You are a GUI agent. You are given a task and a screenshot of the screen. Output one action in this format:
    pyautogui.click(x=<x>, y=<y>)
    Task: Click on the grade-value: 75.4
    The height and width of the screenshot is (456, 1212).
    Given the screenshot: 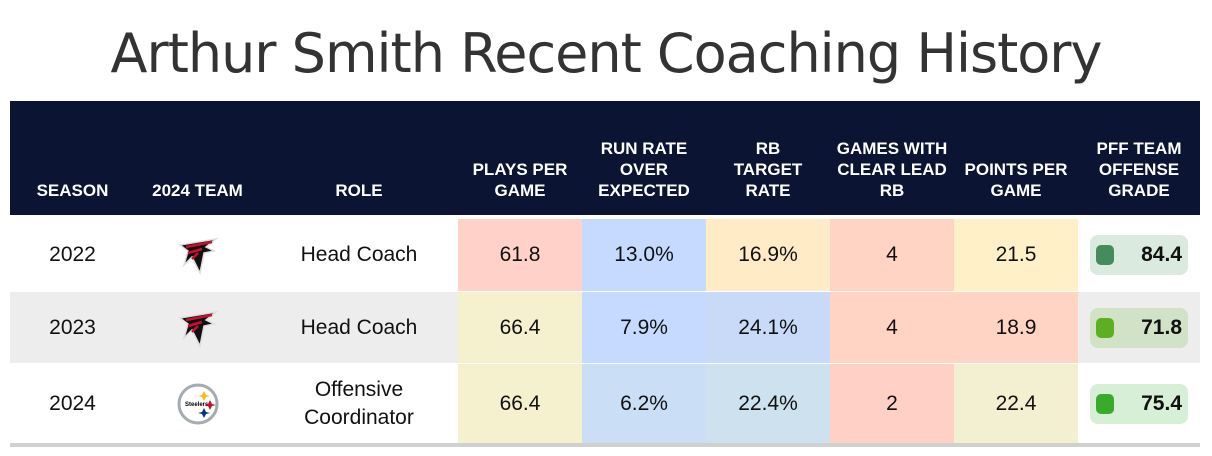 What is the action you would take?
    pyautogui.click(x=1161, y=403)
    